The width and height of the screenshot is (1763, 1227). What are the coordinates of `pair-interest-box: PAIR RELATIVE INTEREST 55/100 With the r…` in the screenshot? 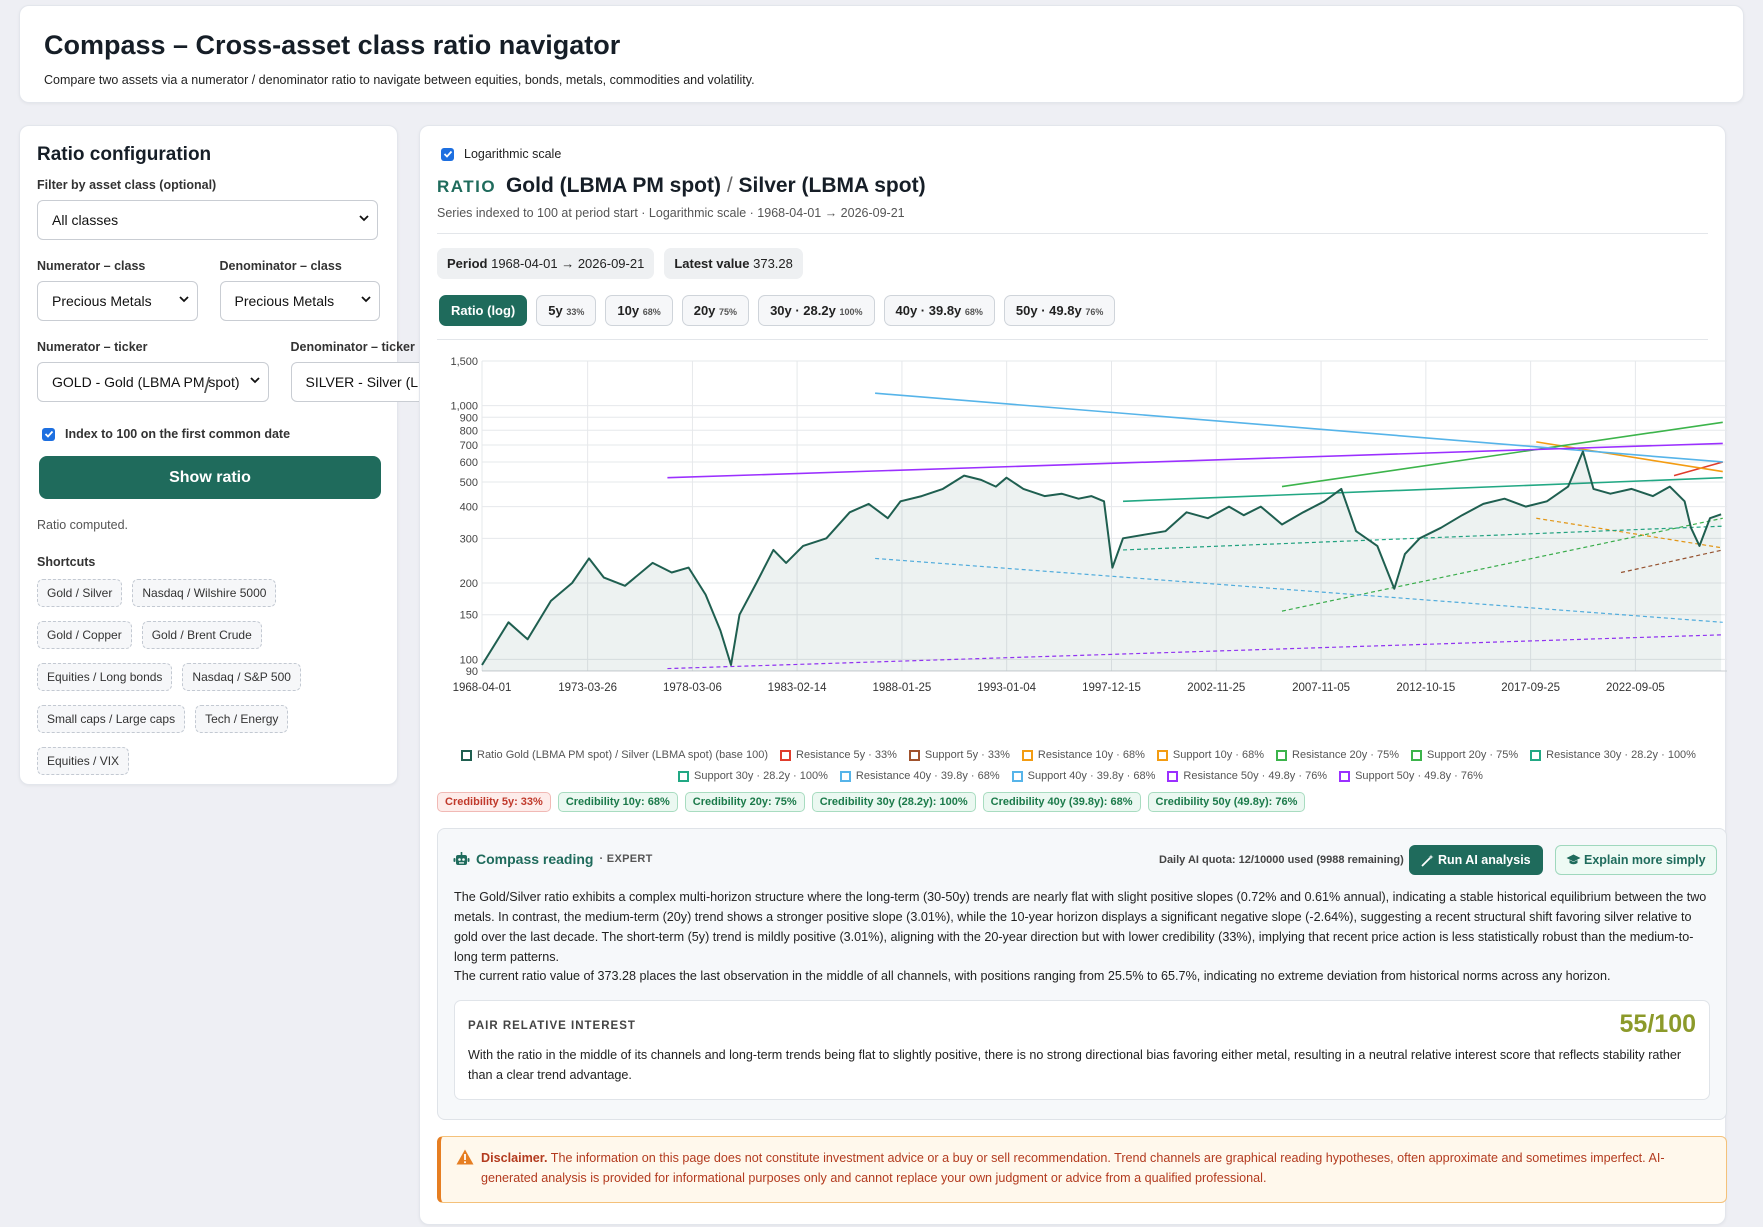 It's located at (1082, 1050).